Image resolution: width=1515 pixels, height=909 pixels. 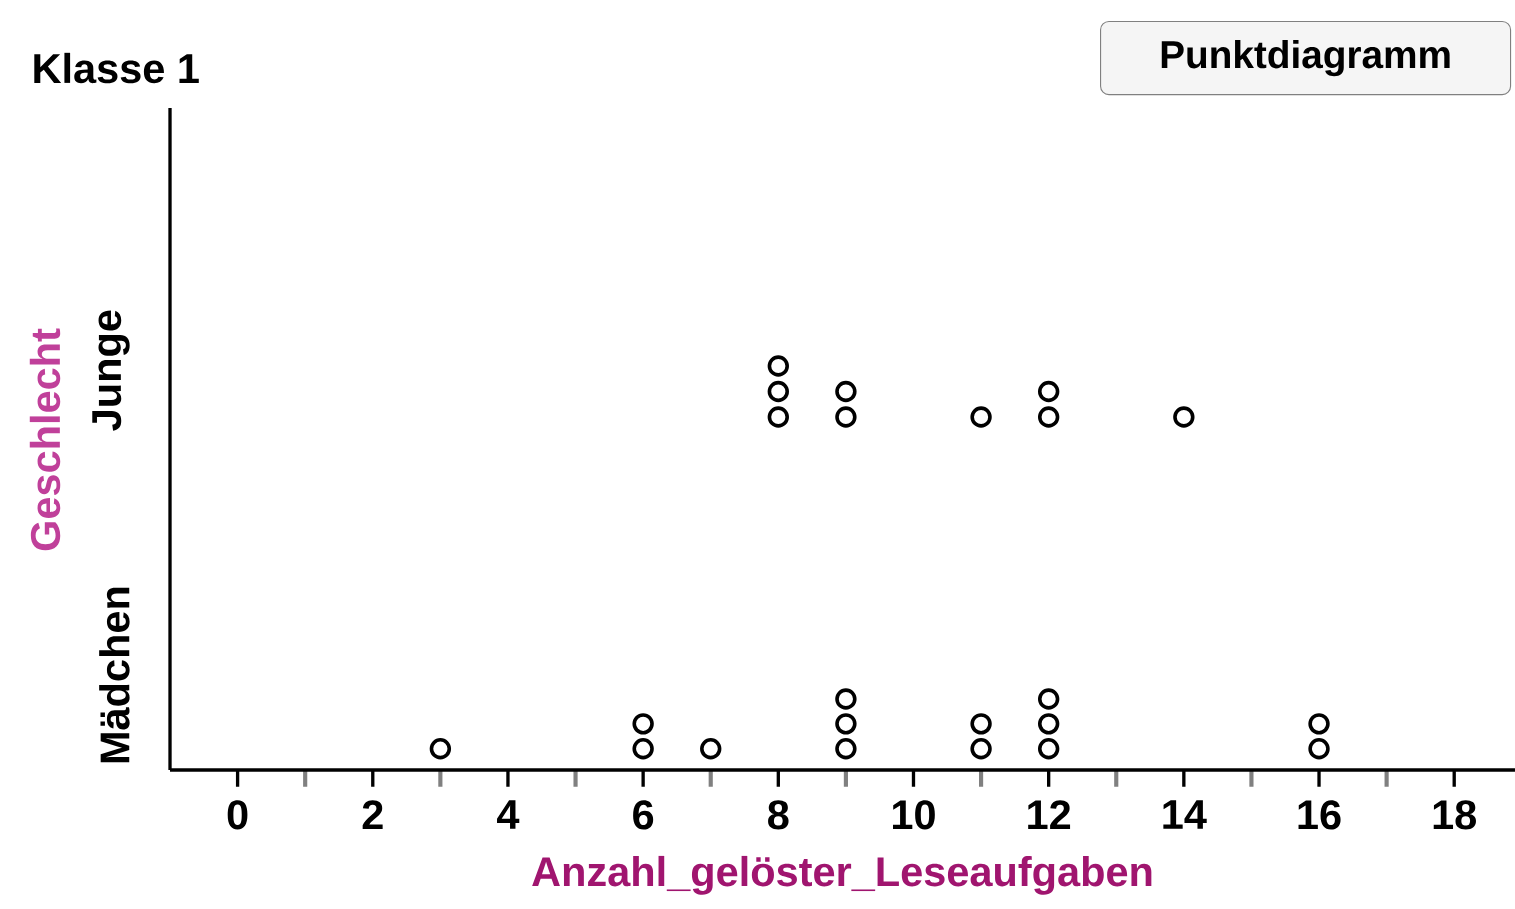 I want to click on chart-title: Klasse 1, so click(x=116, y=68).